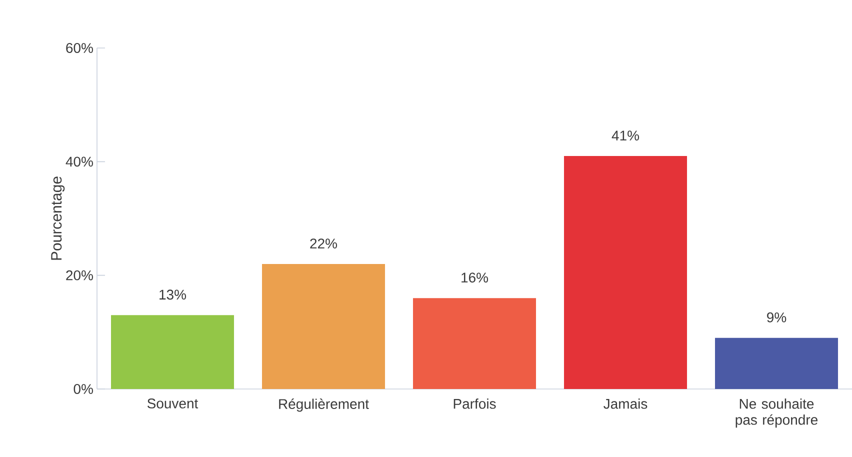 Image resolution: width=852 pixels, height=457 pixels. Describe the element at coordinates (173, 295) in the screenshot. I see `data-label: 13%` at that location.